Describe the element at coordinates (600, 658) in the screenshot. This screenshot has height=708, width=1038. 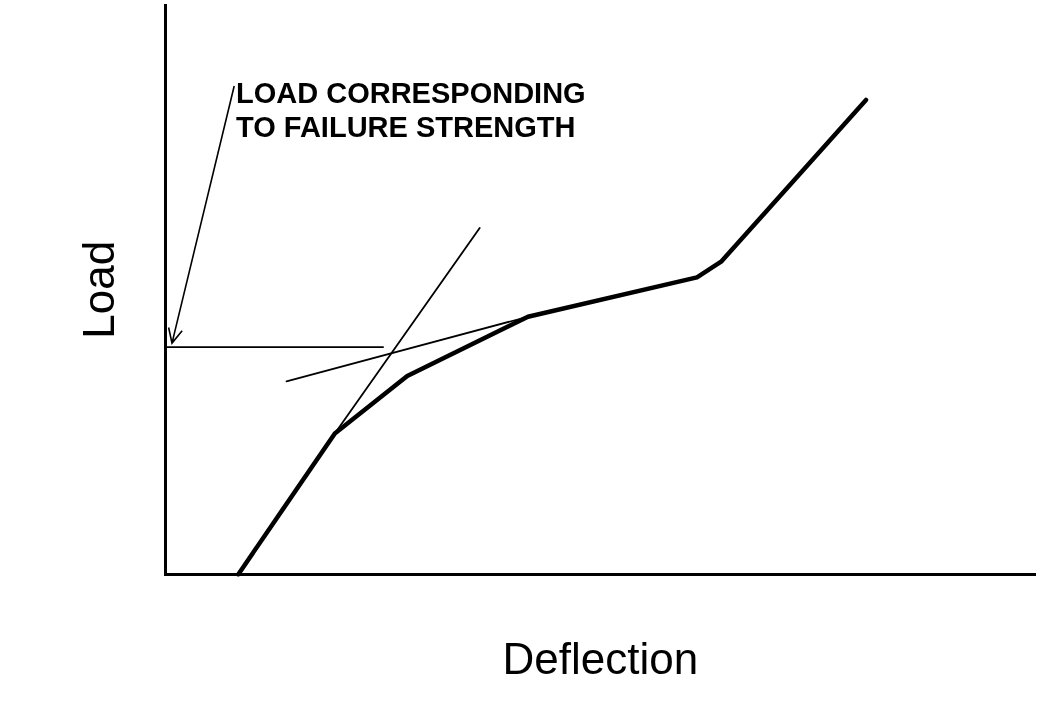
I see `x-axis-title: Deflection` at that location.